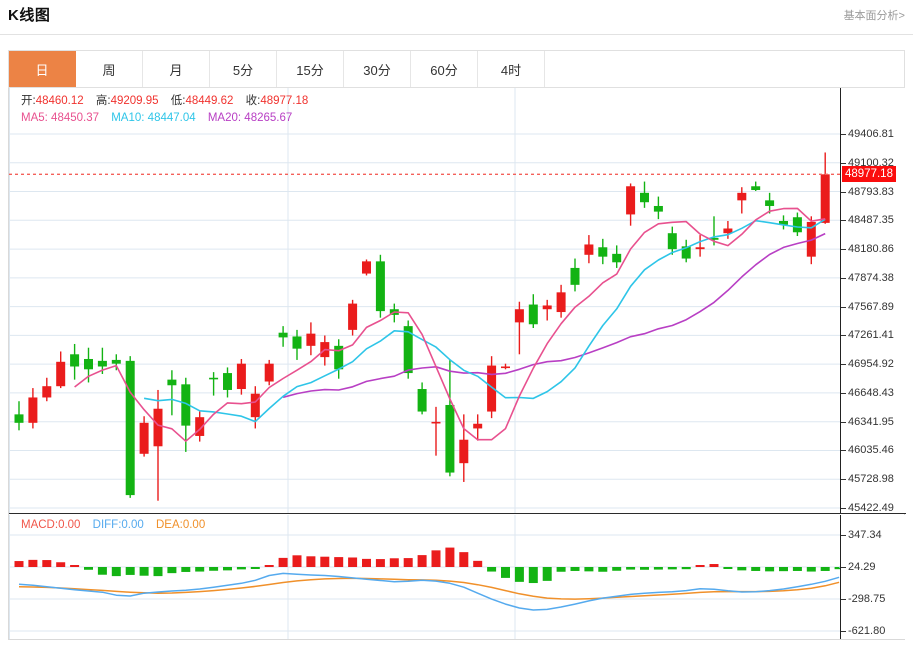 This screenshot has width=913, height=645. I want to click on price-axis-label: 46954.92, so click(871, 364).